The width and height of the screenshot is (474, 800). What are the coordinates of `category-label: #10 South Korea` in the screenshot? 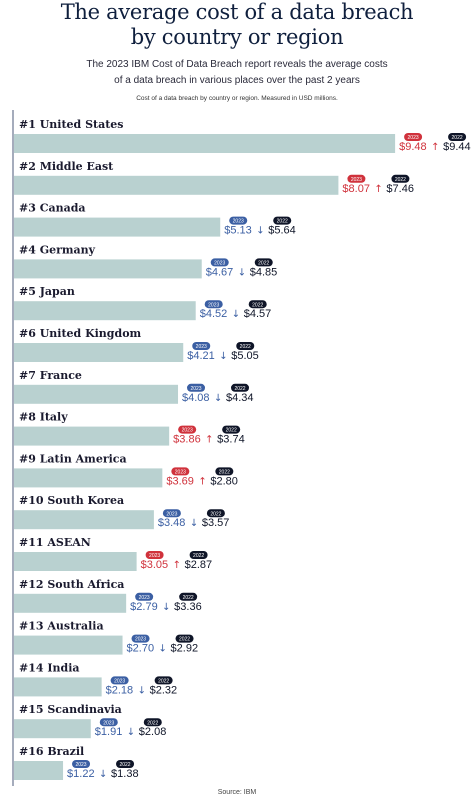 It's located at (71, 500).